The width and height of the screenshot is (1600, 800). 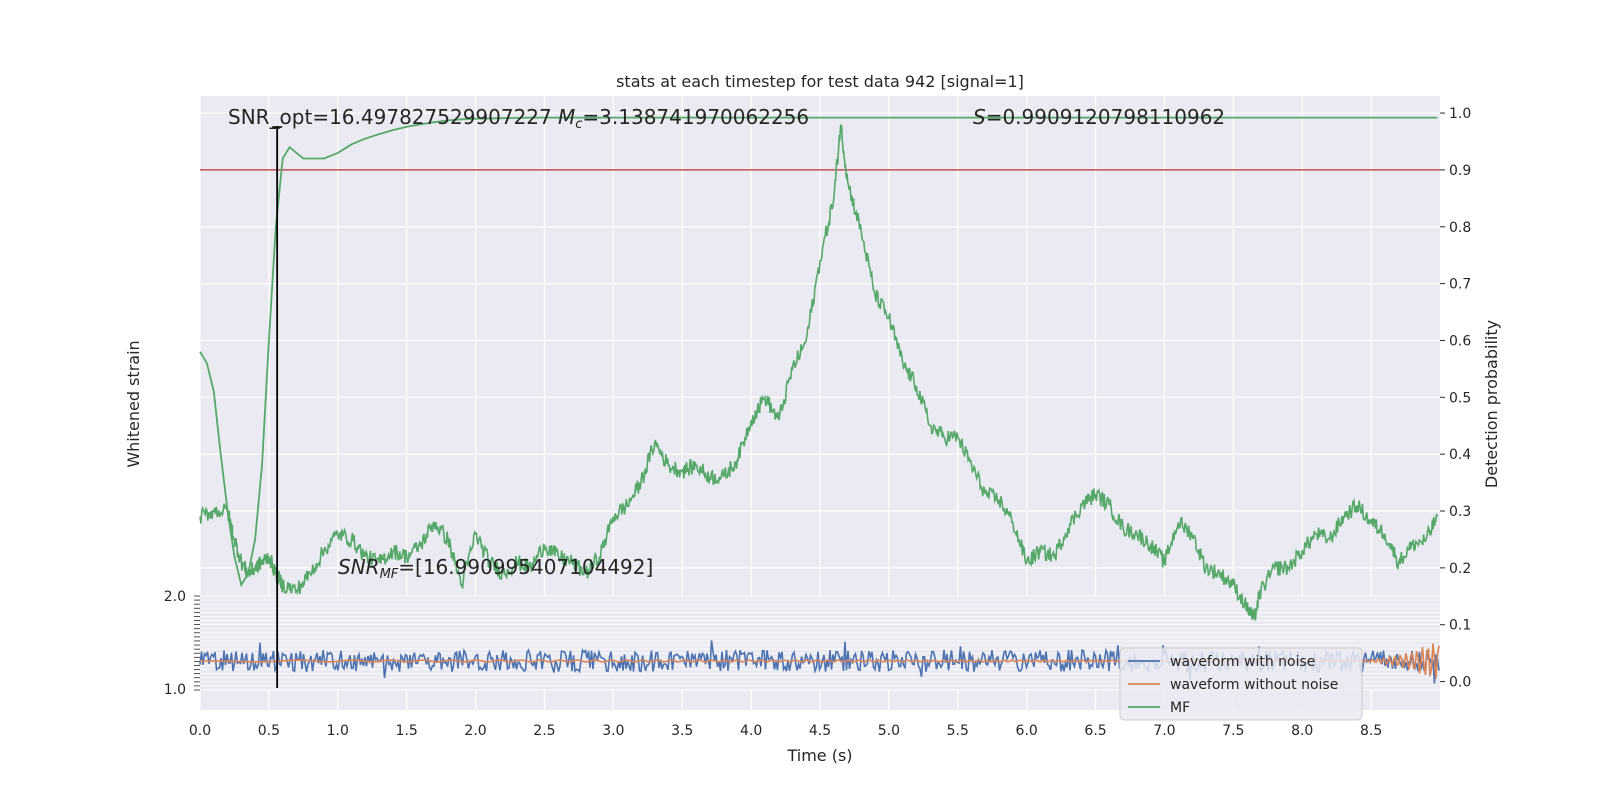 What do you see at coordinates (175, 597) in the screenshot?
I see `left-tick-label-top: 2.0` at bounding box center [175, 597].